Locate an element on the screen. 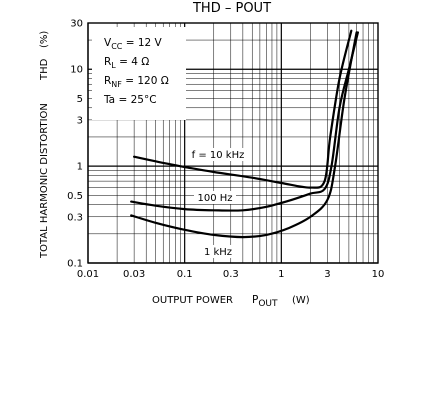 The width and height of the screenshot is (424, 415). x-tick-label: 0.3 is located at coordinates (231, 274).